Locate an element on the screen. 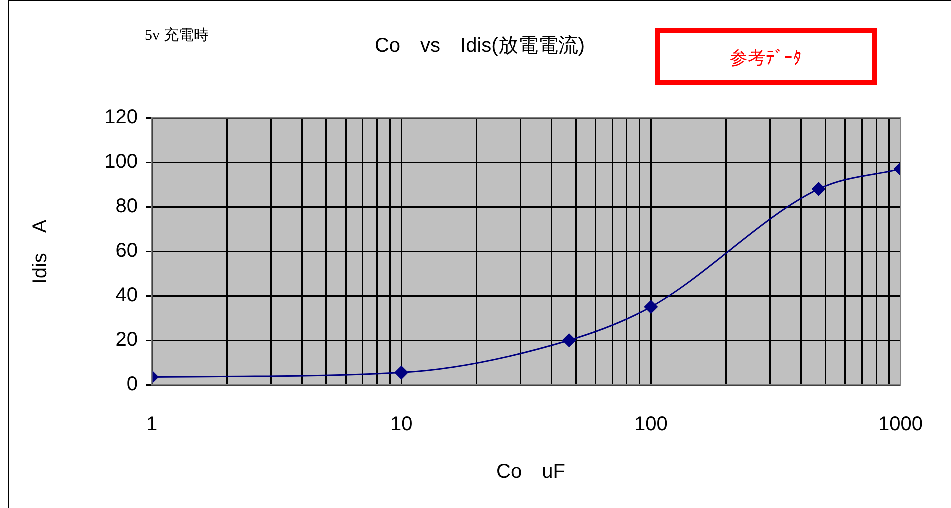 The width and height of the screenshot is (951, 508). chart-title: Co vs Idis(放電電流) is located at coordinates (480, 46).